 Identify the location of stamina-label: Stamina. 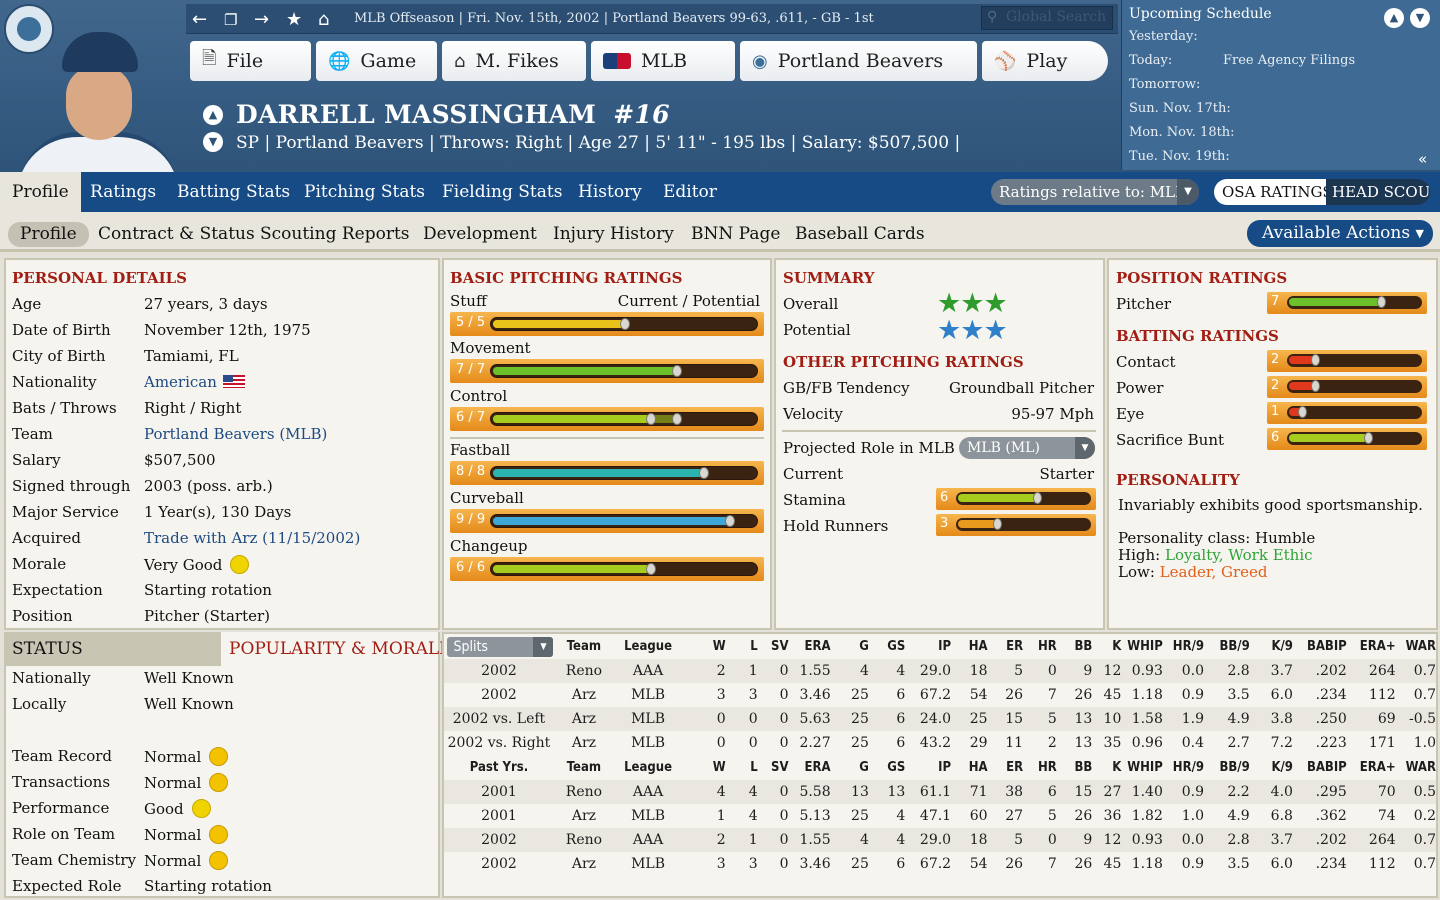
(814, 500).